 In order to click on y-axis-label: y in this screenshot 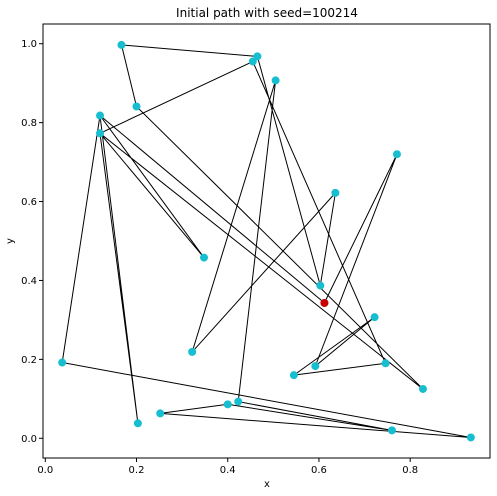, I will do `click(10, 241)`.